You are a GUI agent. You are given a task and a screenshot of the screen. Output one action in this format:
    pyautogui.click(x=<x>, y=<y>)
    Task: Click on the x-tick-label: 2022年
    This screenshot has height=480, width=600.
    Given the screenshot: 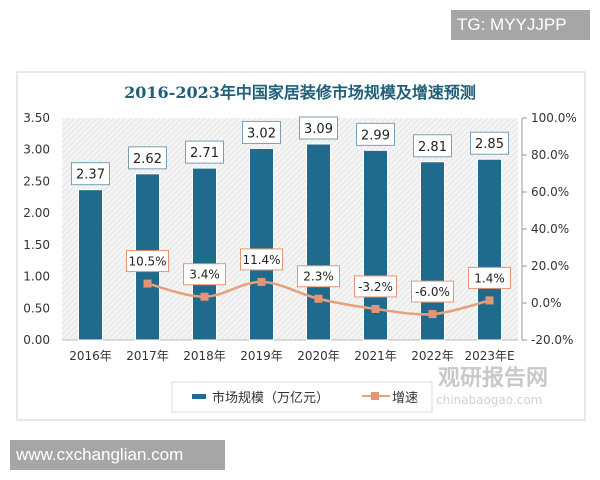 What is the action you would take?
    pyautogui.click(x=432, y=356)
    